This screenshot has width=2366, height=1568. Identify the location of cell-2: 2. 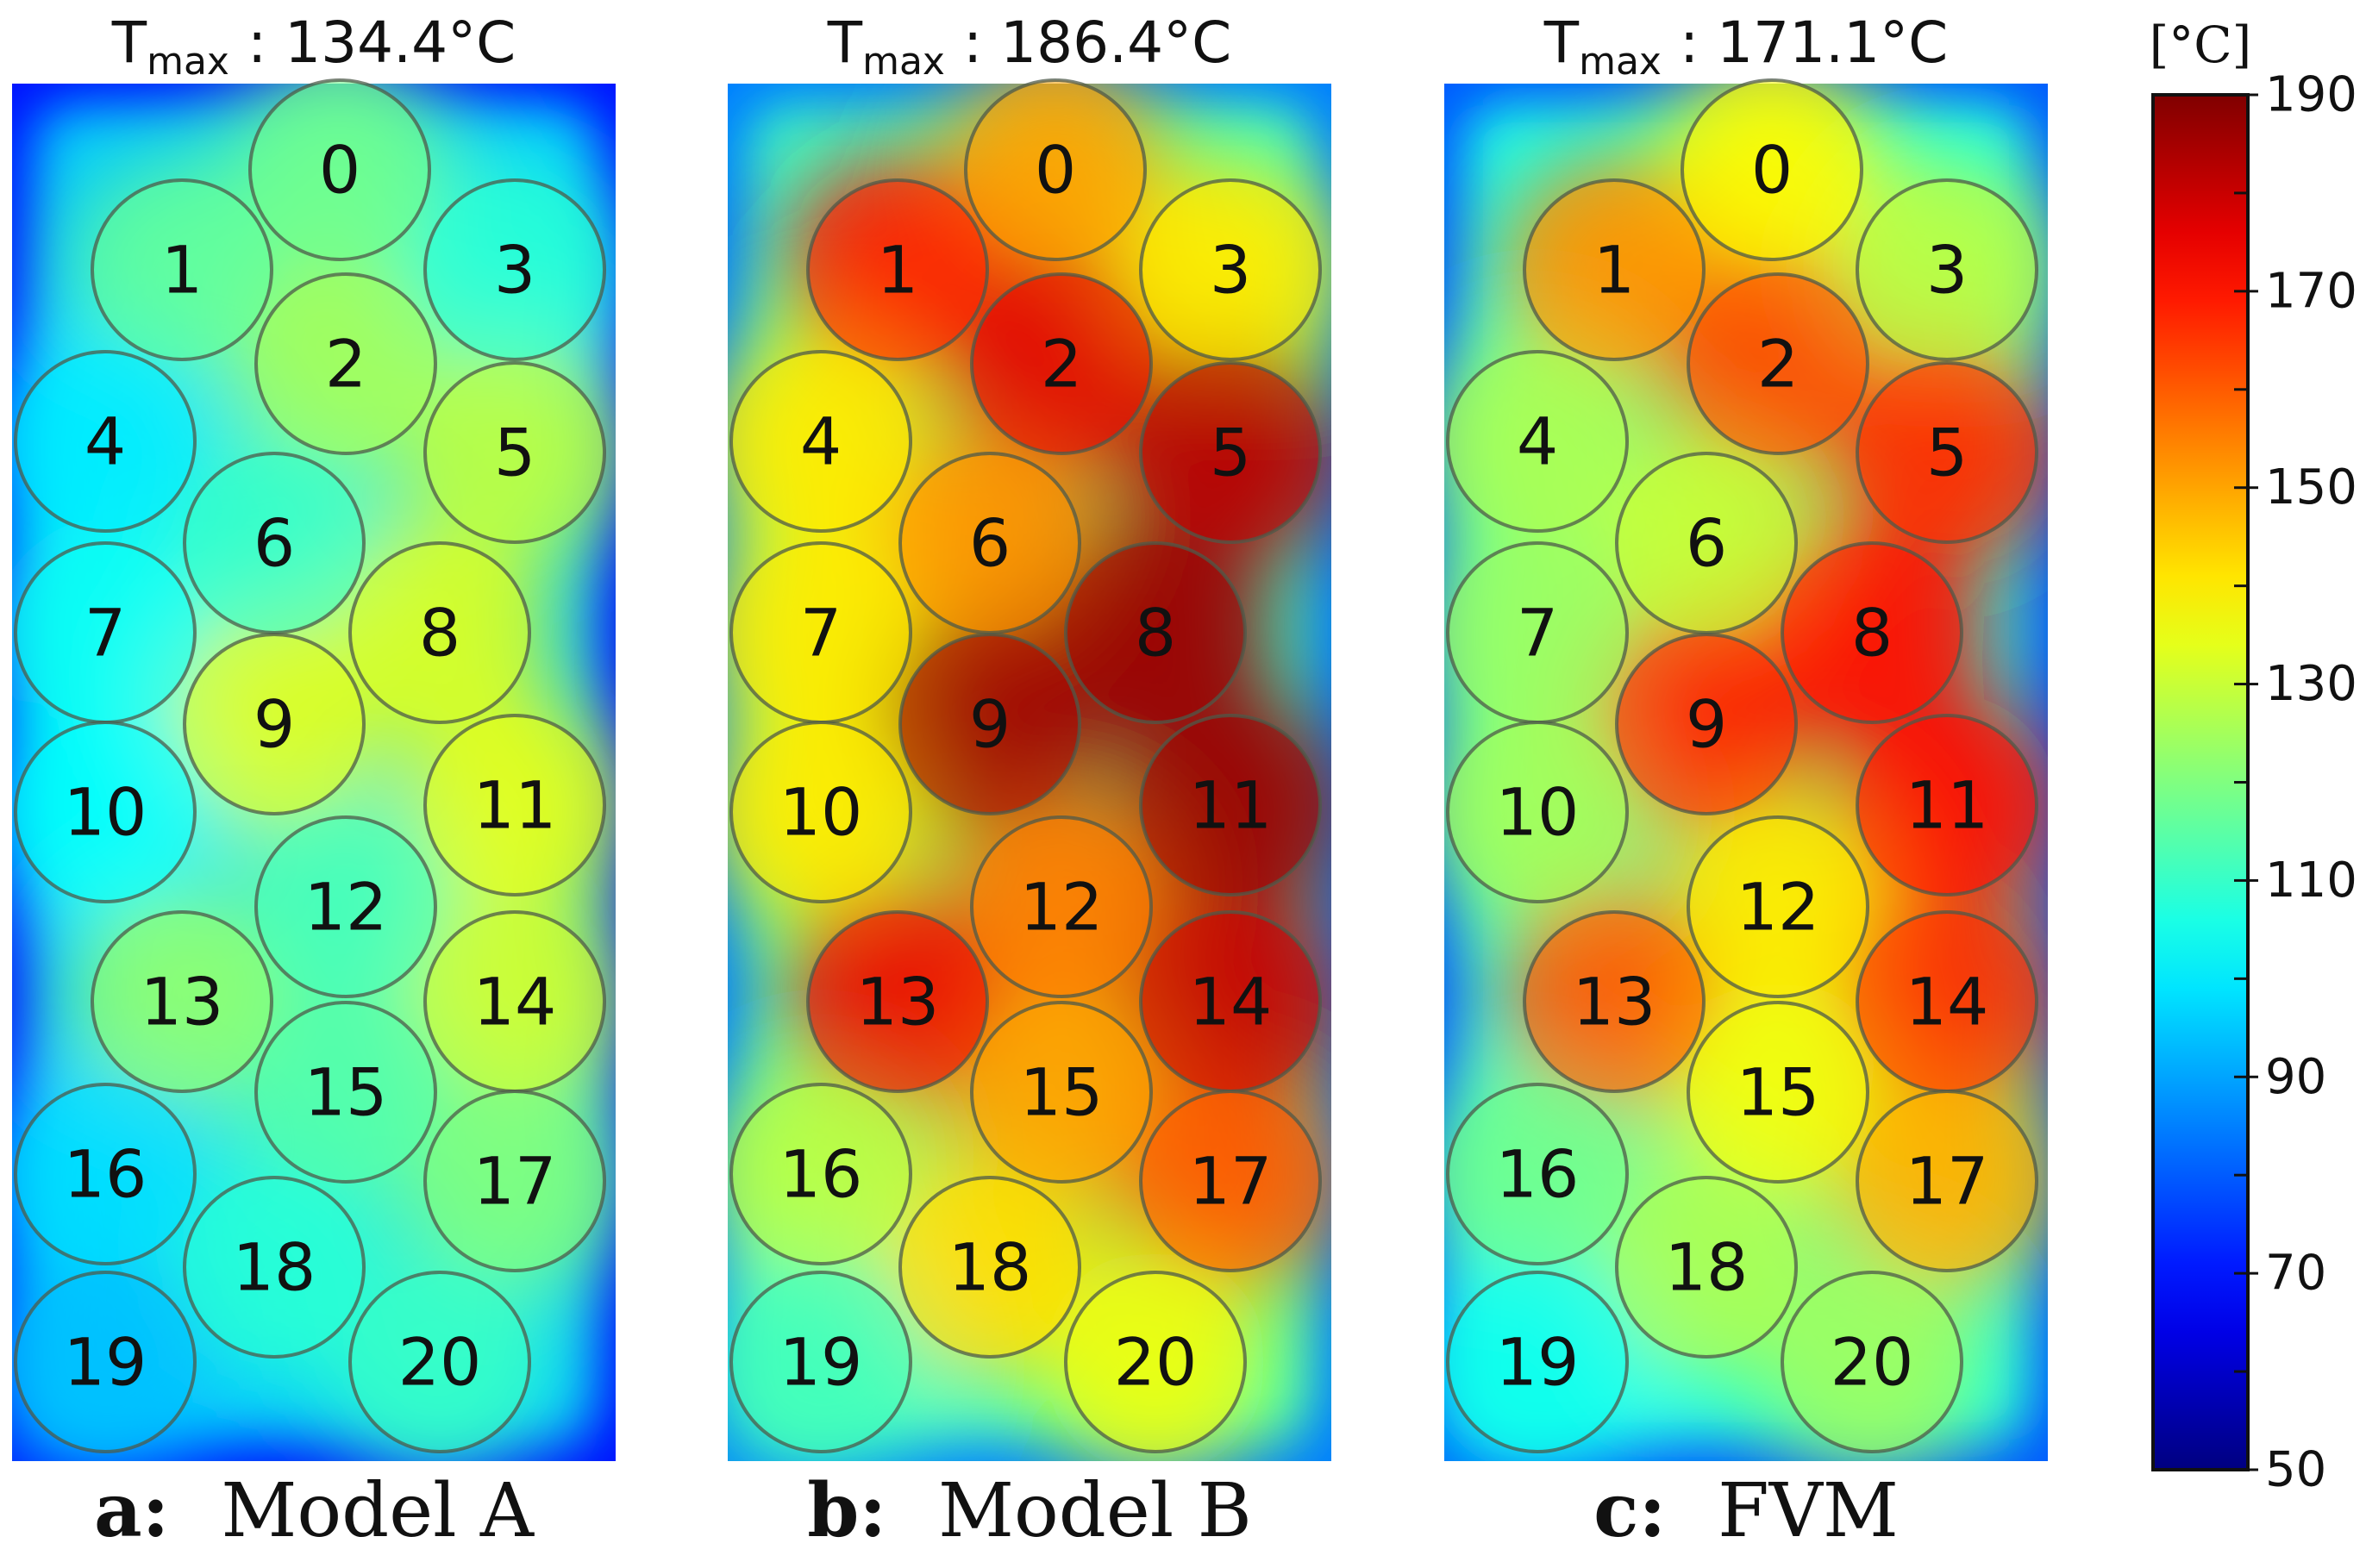
(345, 363).